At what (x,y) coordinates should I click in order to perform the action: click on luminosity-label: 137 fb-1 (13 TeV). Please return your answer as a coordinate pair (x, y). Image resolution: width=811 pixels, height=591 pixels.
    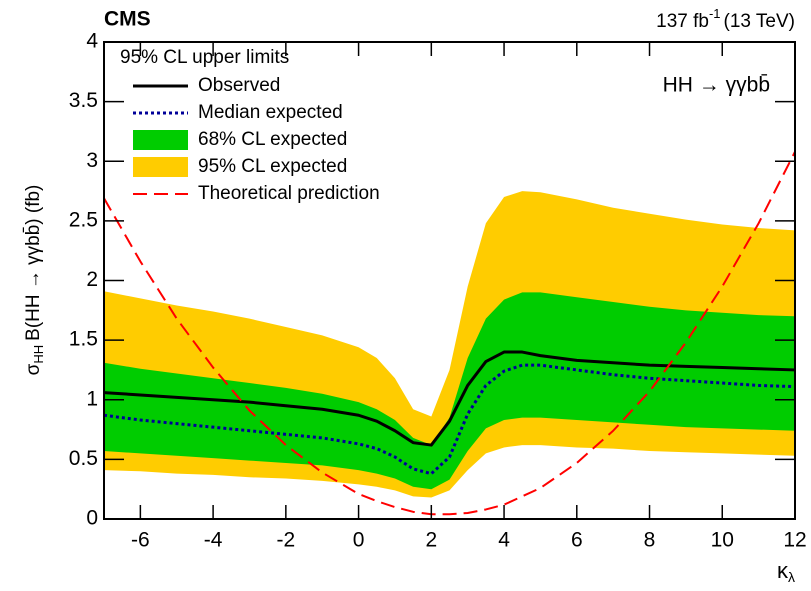
    Looking at the image, I should click on (725, 19).